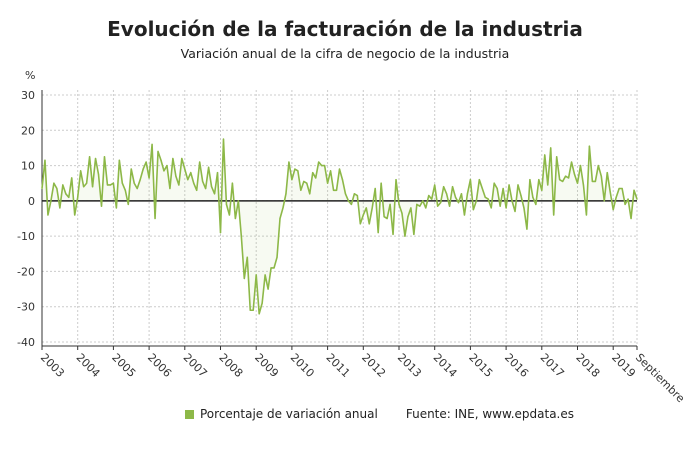  I want to click on x-tick-label: 2012, so click(373, 365).